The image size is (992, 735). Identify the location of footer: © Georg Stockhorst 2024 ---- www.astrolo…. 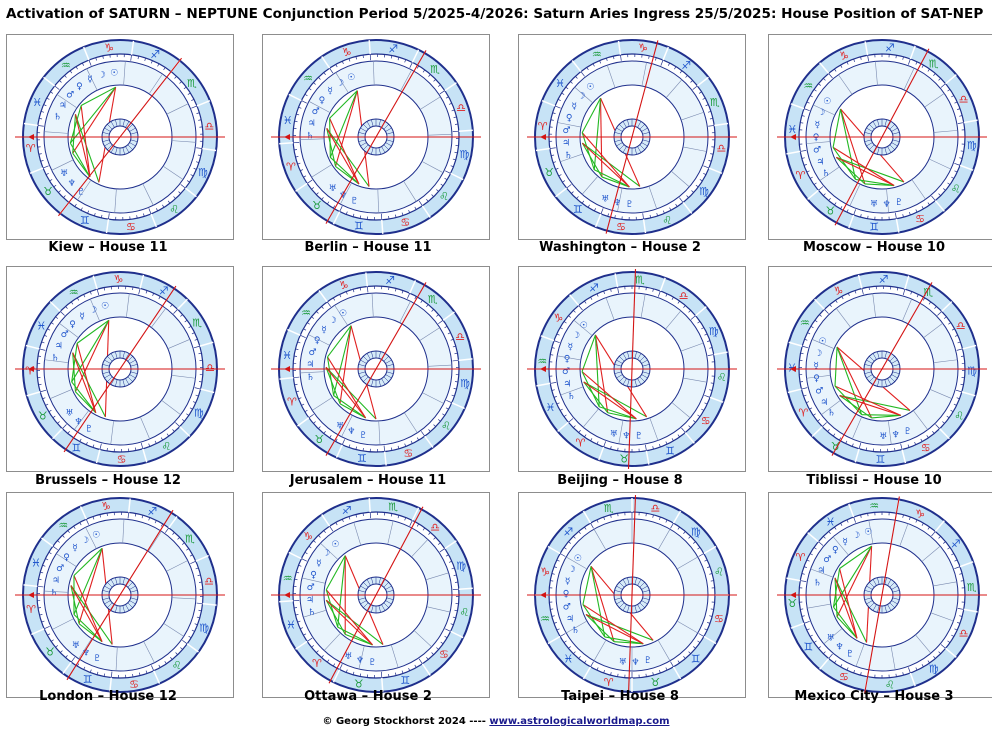
(496, 721).